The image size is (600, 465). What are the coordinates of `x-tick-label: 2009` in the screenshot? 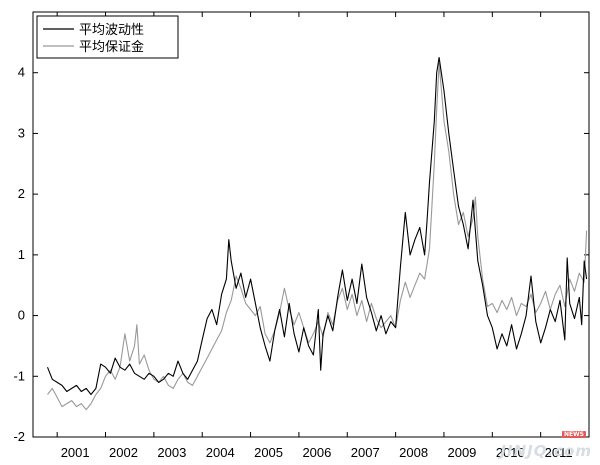 It's located at (461, 452).